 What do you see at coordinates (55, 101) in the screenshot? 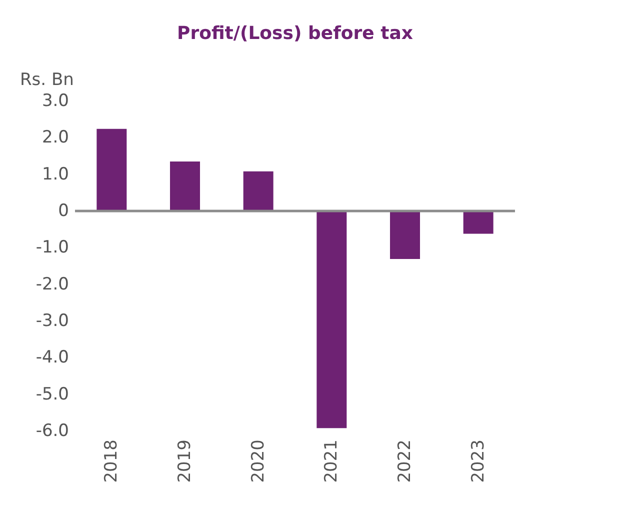
I see `y-tick-label: 3.0` at bounding box center [55, 101].